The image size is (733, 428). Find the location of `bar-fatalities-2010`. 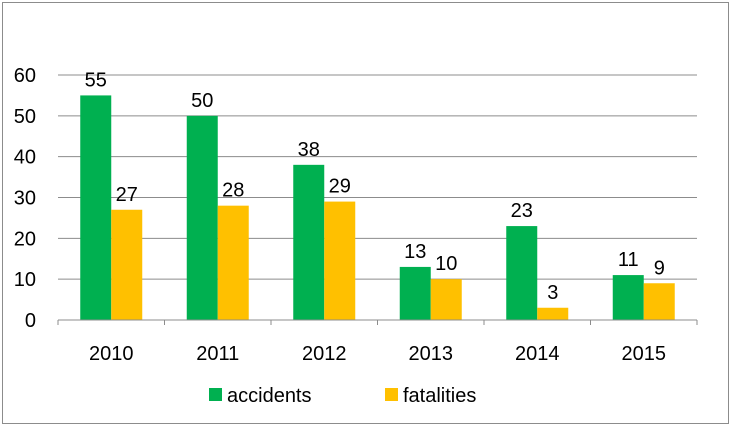

bar-fatalities-2010 is located at coordinates (127, 264).